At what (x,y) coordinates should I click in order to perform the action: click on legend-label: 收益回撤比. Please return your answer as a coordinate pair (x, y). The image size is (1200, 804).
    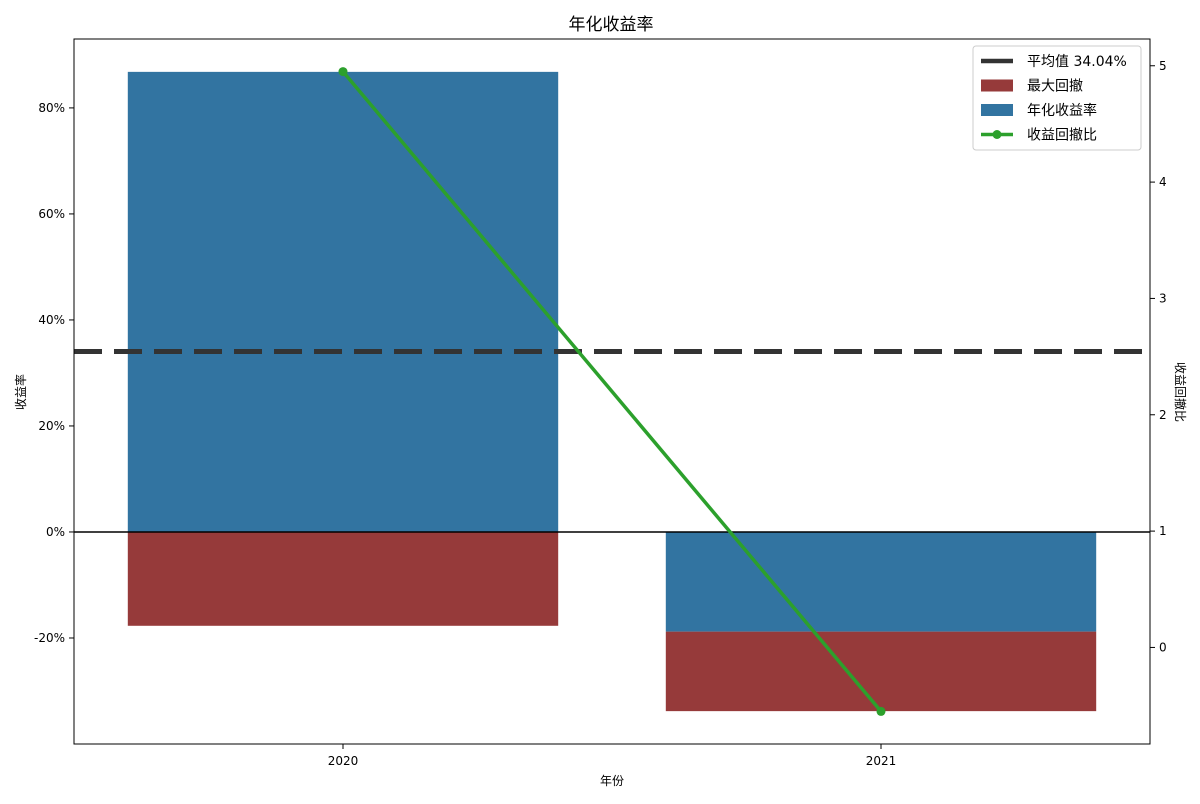
    Looking at the image, I should click on (1062, 136).